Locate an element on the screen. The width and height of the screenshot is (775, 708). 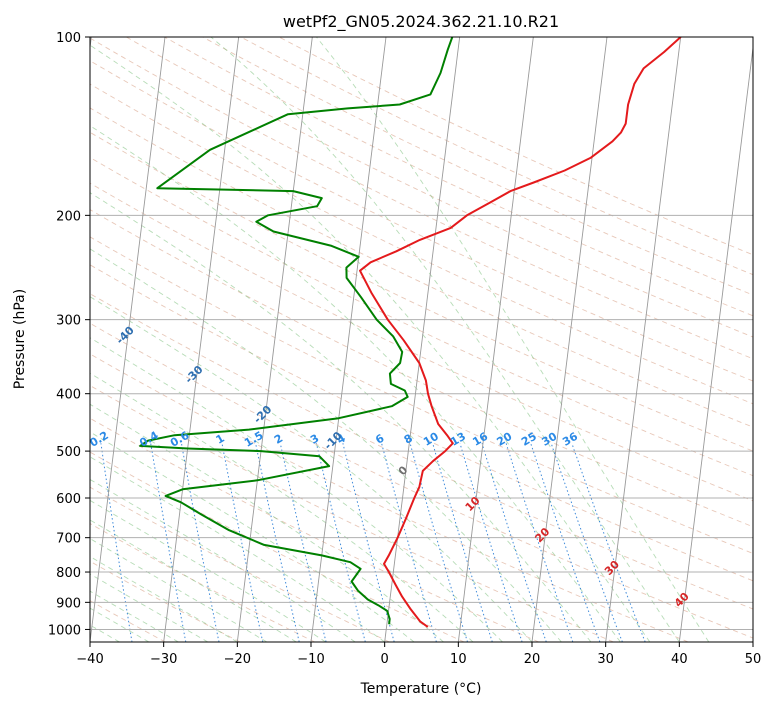
x-axis-label: Temperature (°C) is located at coordinates (421, 689).